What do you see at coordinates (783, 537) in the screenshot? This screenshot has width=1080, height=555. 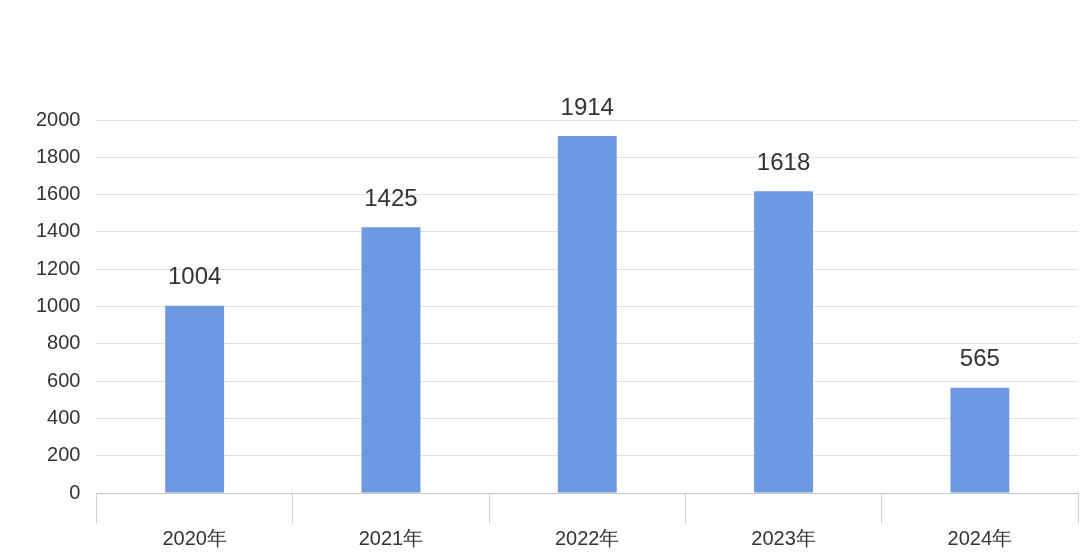 I see `x-tick-label: 2023年` at bounding box center [783, 537].